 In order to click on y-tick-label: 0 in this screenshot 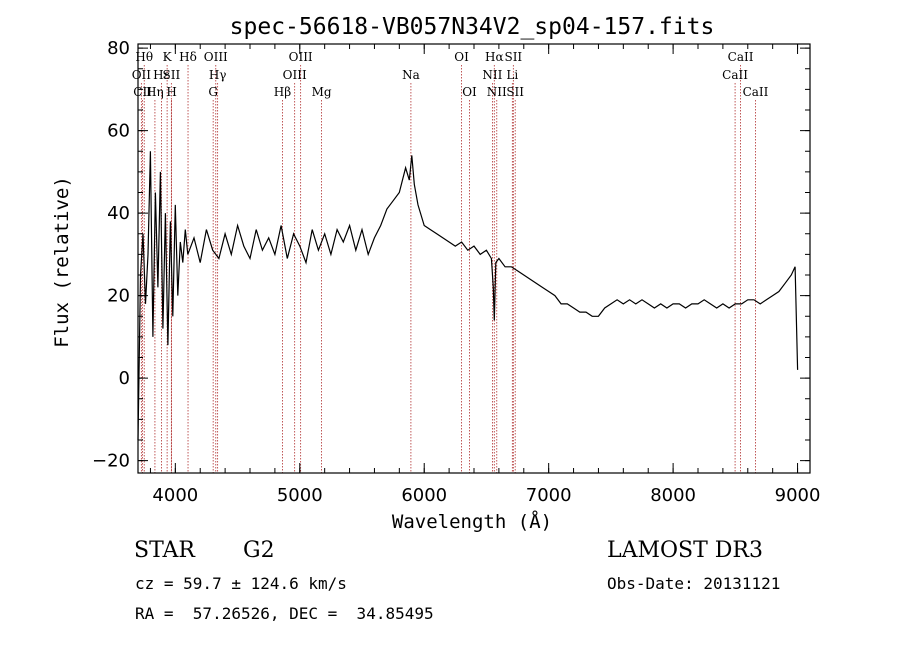, I will do `click(124, 378)`.